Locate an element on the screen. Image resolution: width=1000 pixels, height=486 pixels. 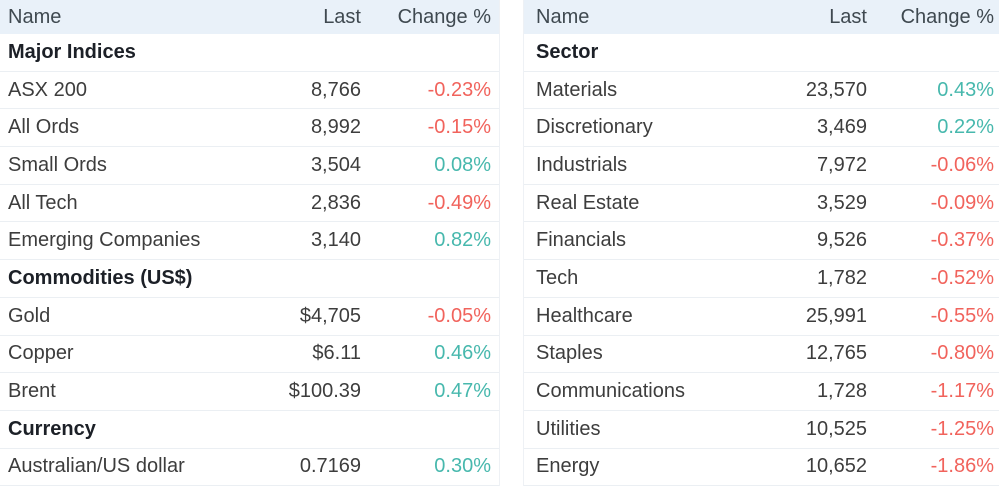
last-value-cell: 1,782 is located at coordinates (841, 277).